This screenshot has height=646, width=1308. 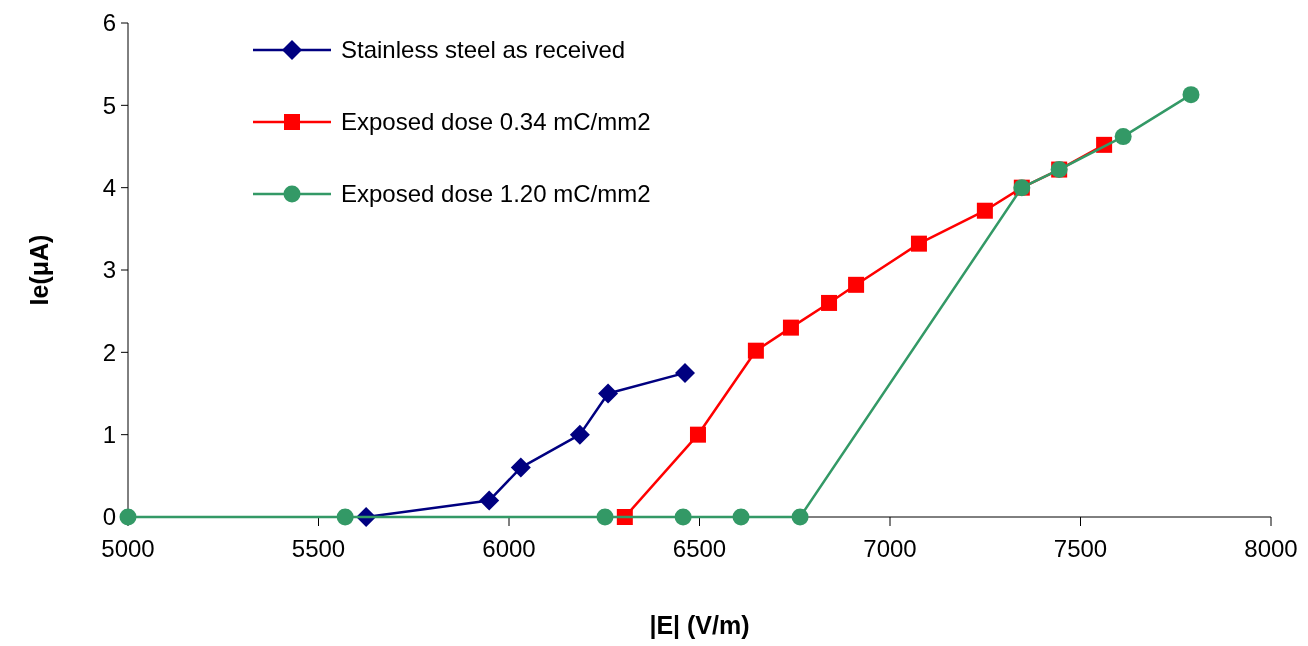 I want to click on x-tick-label: 8000, so click(x=1271, y=548).